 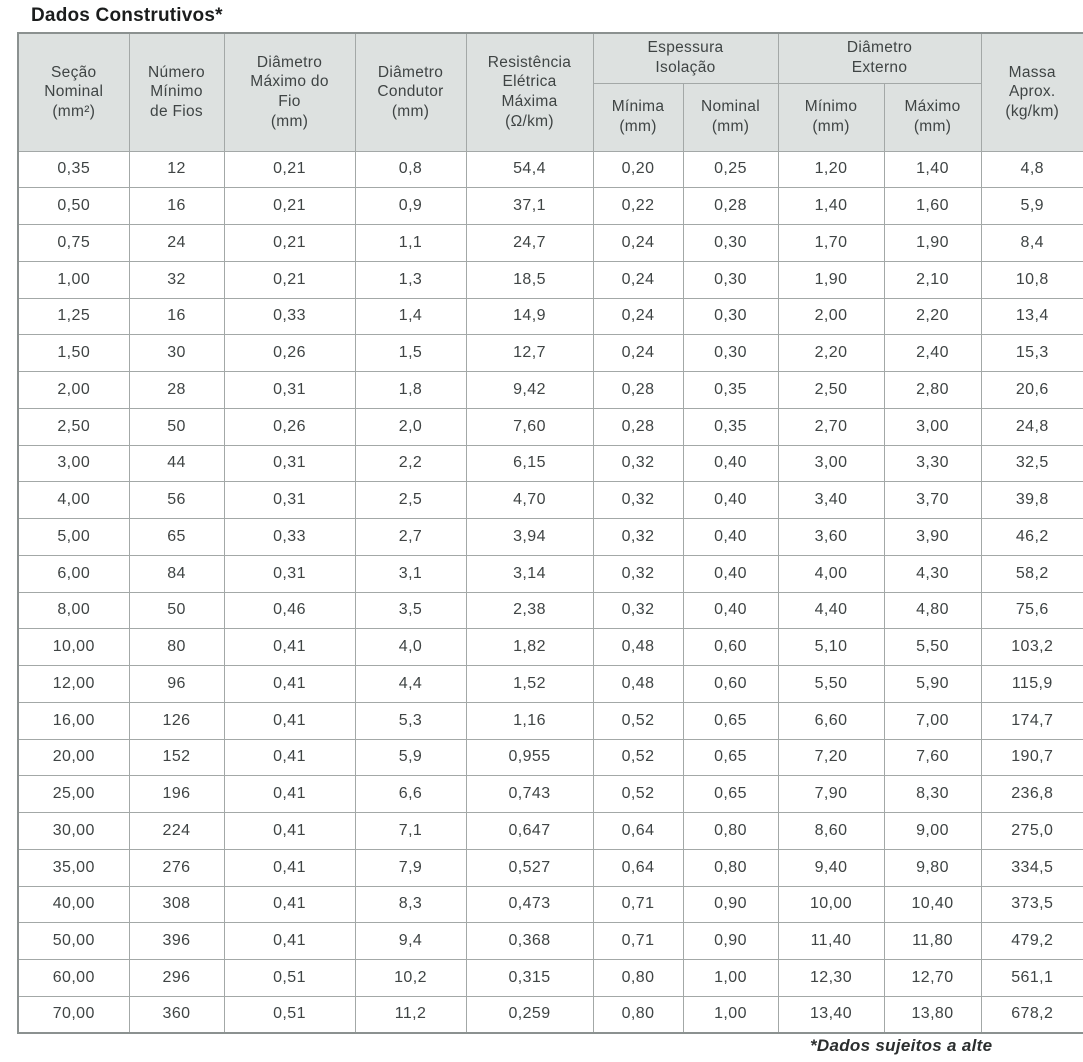 What do you see at coordinates (1031, 904) in the screenshot?
I see `cell: 373,5` at bounding box center [1031, 904].